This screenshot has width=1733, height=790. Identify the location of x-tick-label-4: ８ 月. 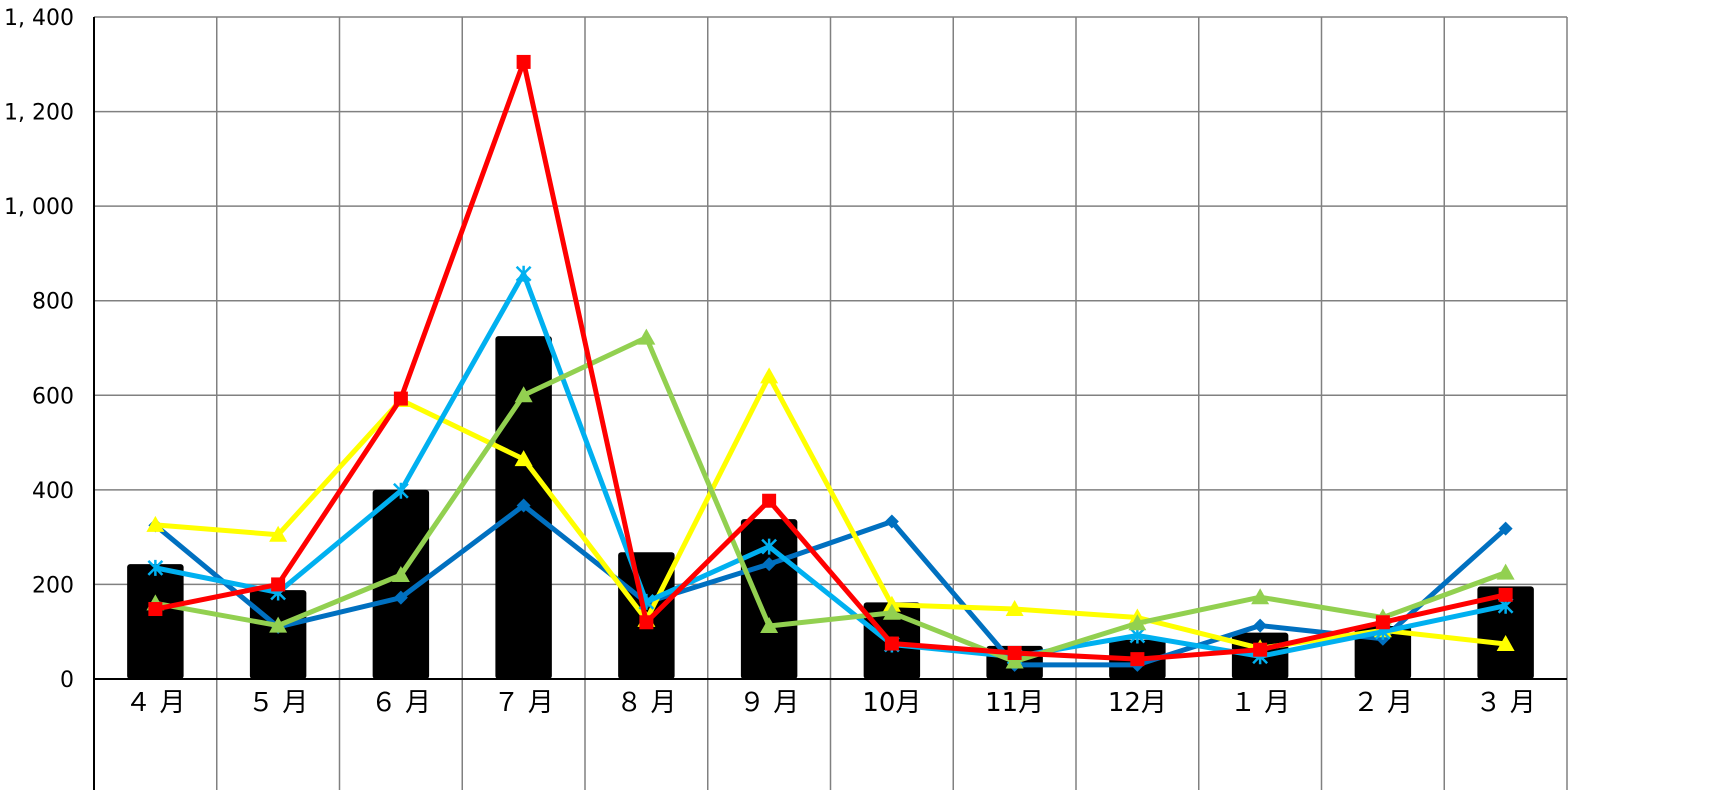
(646, 703).